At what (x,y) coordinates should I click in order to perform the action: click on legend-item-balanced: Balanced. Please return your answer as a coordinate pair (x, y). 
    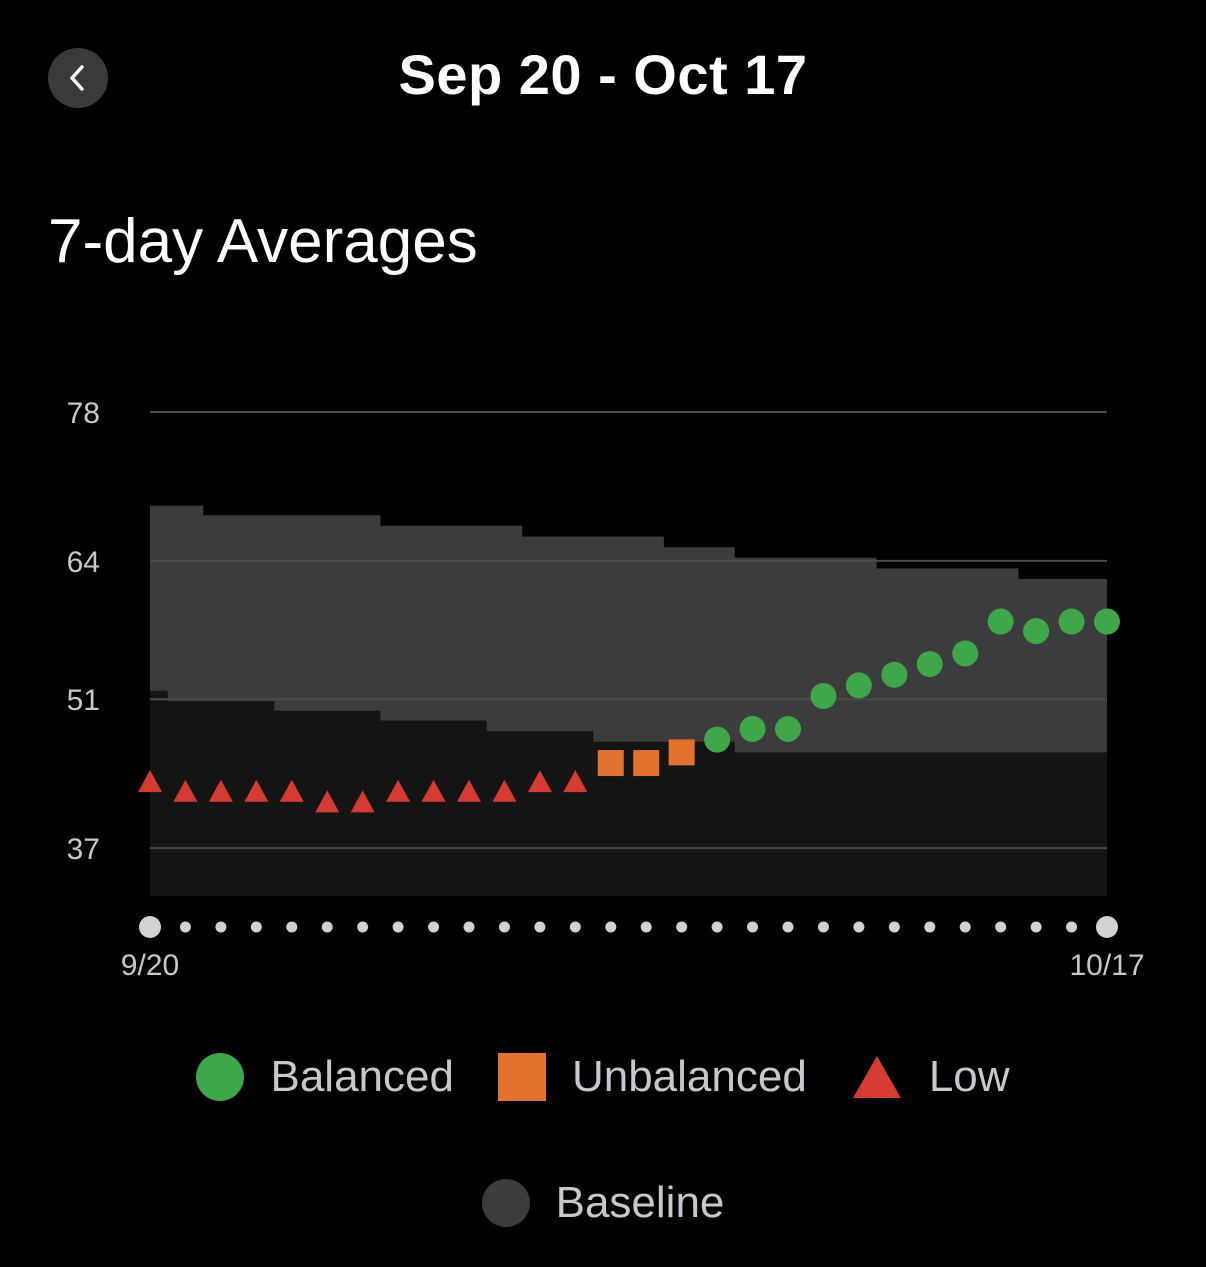
    Looking at the image, I should click on (325, 1077).